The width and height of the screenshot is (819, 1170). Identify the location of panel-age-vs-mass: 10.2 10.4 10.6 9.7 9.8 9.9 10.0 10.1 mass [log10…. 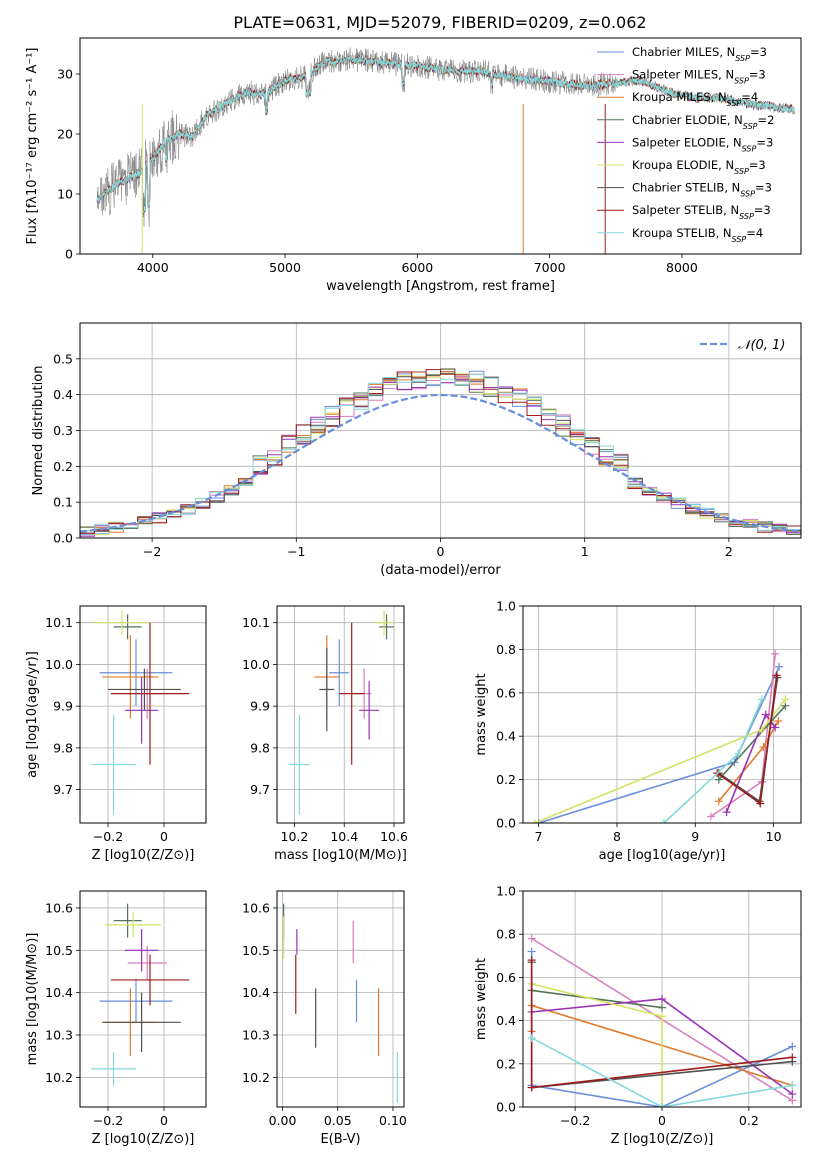
(325, 734).